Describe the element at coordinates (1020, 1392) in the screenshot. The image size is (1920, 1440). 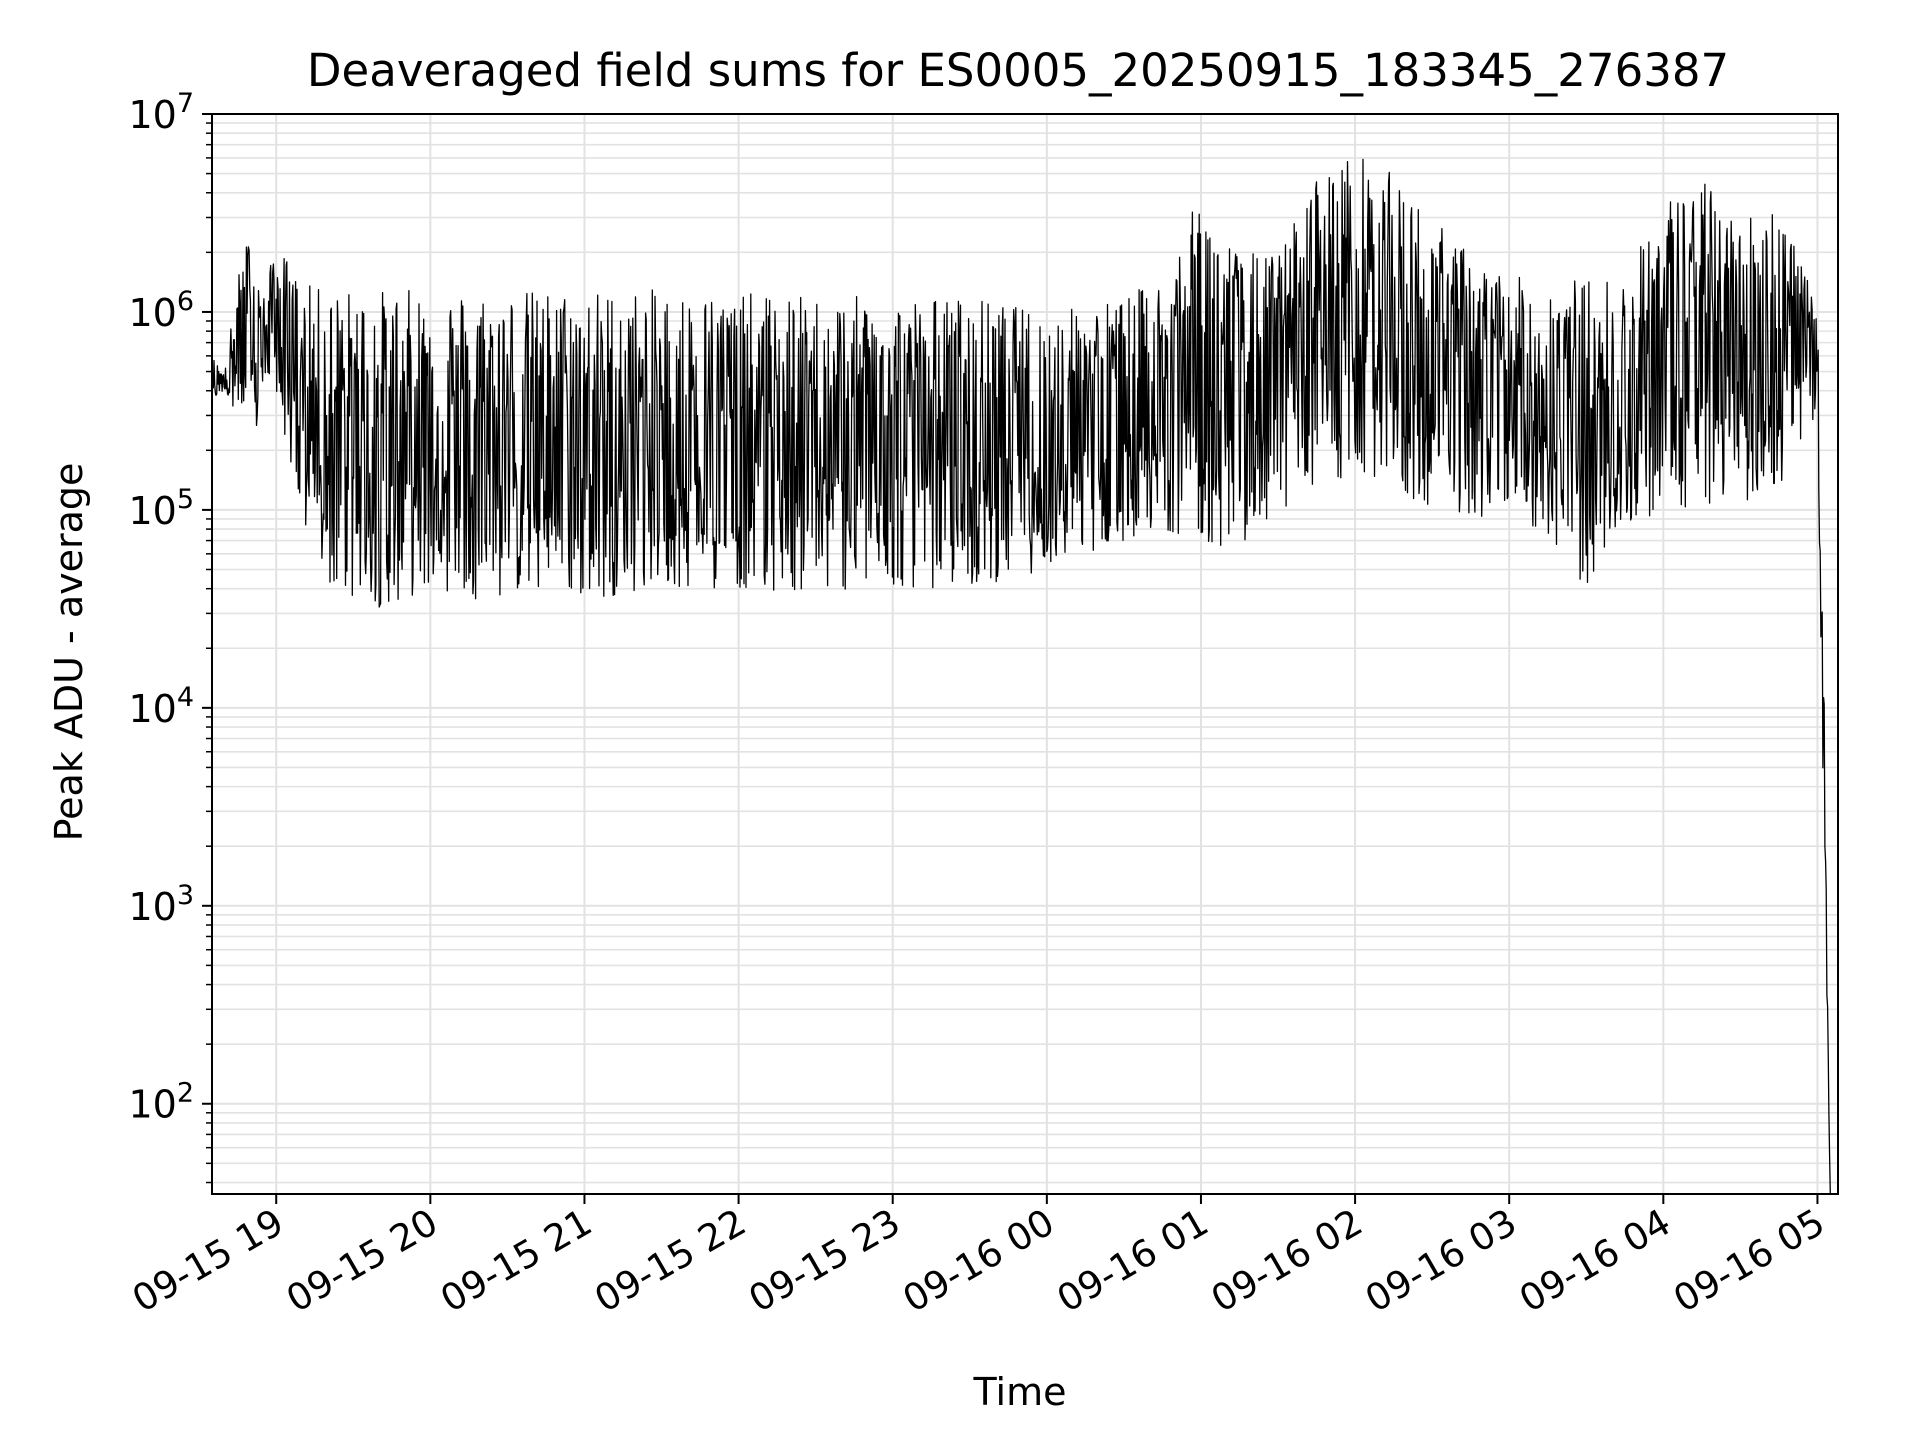
I see `x-axis-label: Time` at that location.